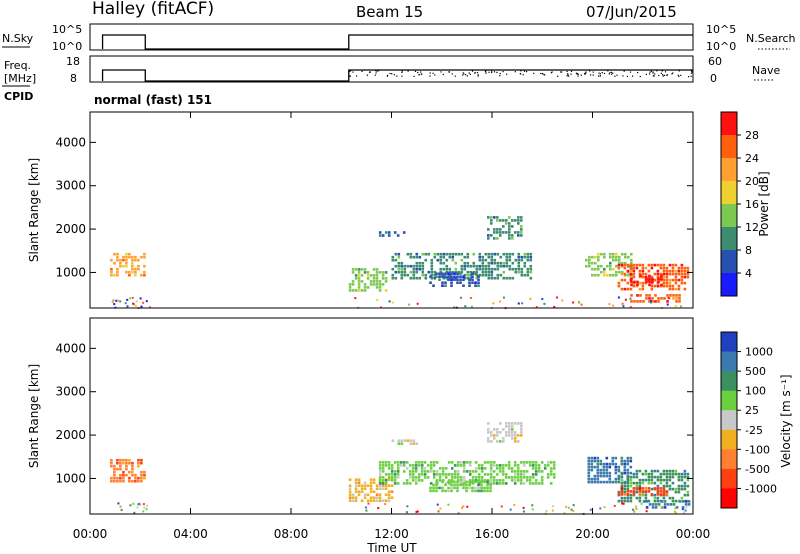  Describe the element at coordinates (729, 170) in the screenshot. I see `colorbar-swatch` at that location.